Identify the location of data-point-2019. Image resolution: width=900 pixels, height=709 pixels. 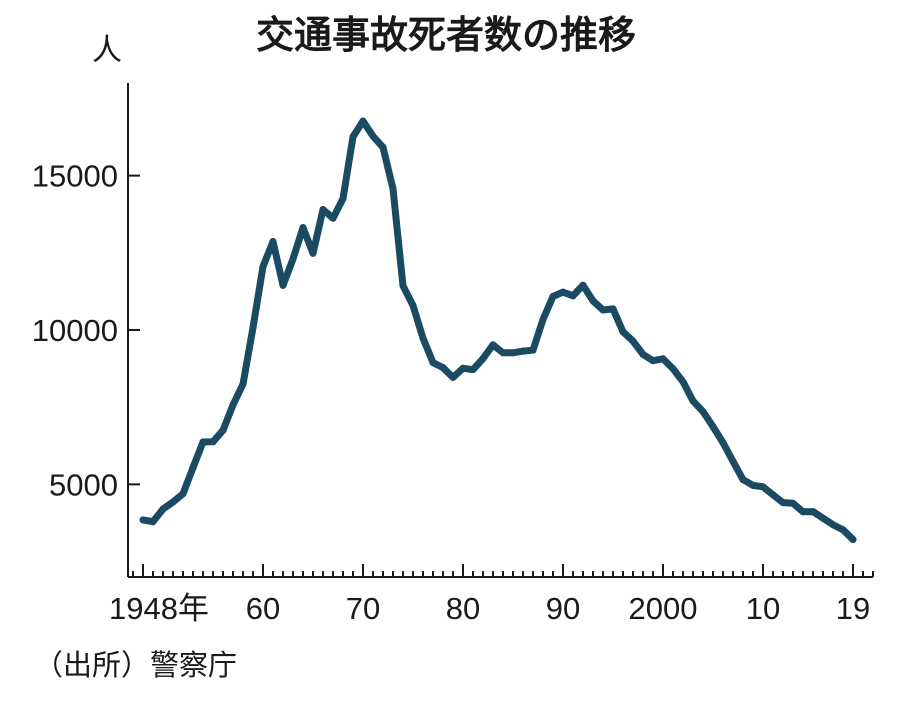
(853, 539).